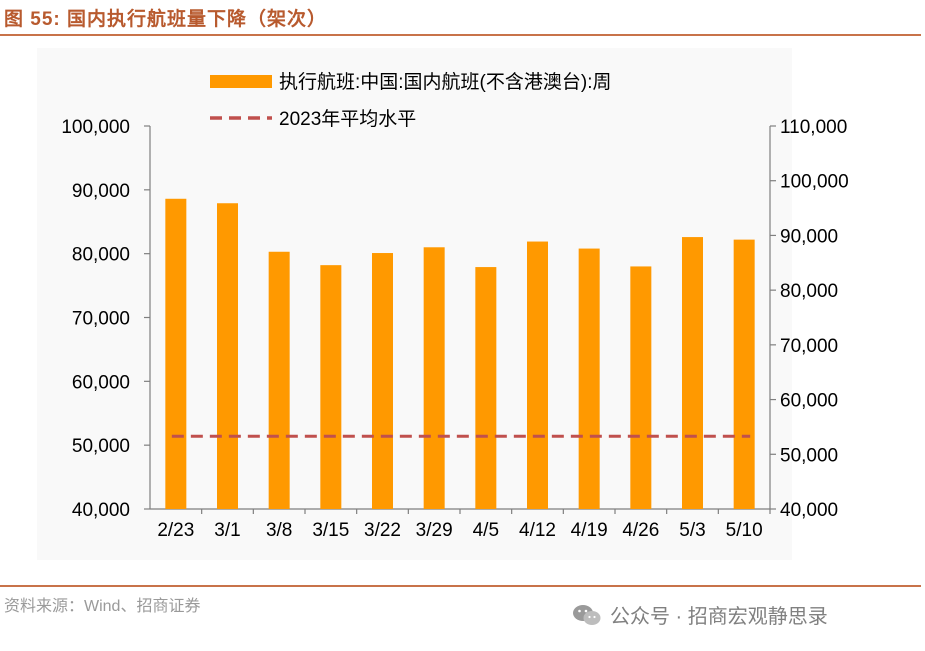 The image size is (925, 651). I want to click on right-tick-label: 80,000, so click(809, 291).